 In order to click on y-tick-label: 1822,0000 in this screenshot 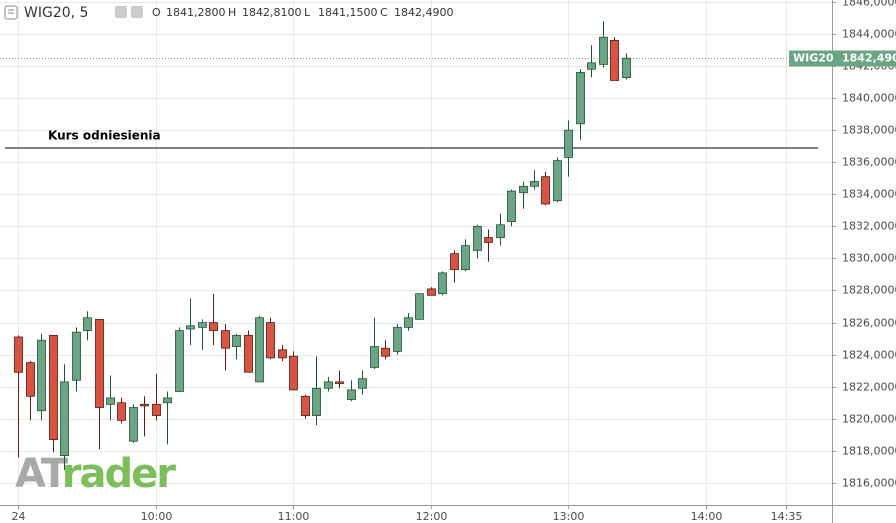, I will do `click(869, 387)`.